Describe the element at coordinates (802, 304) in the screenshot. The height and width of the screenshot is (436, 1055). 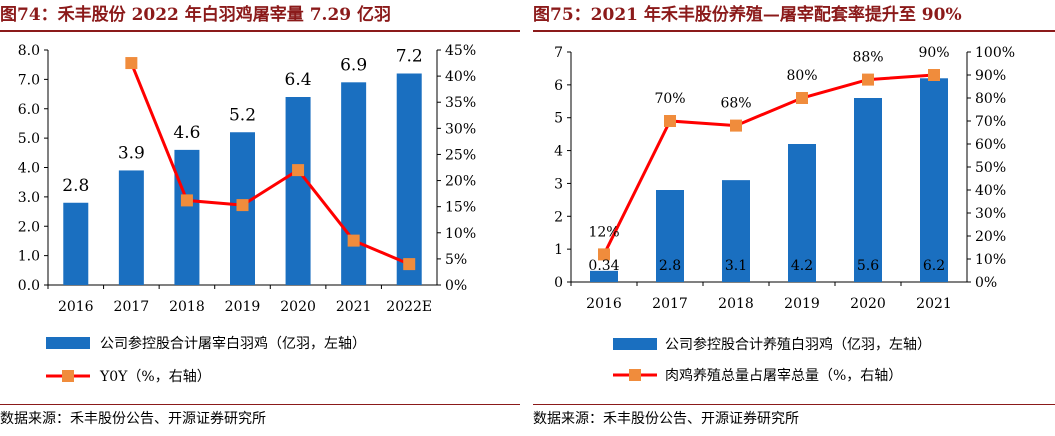
I see `x-tick-label: 2019` at that location.